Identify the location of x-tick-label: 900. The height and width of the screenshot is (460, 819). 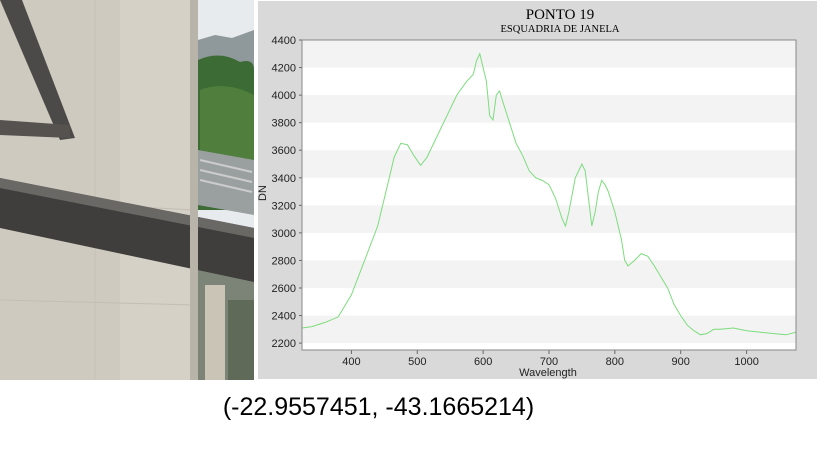
(681, 362).